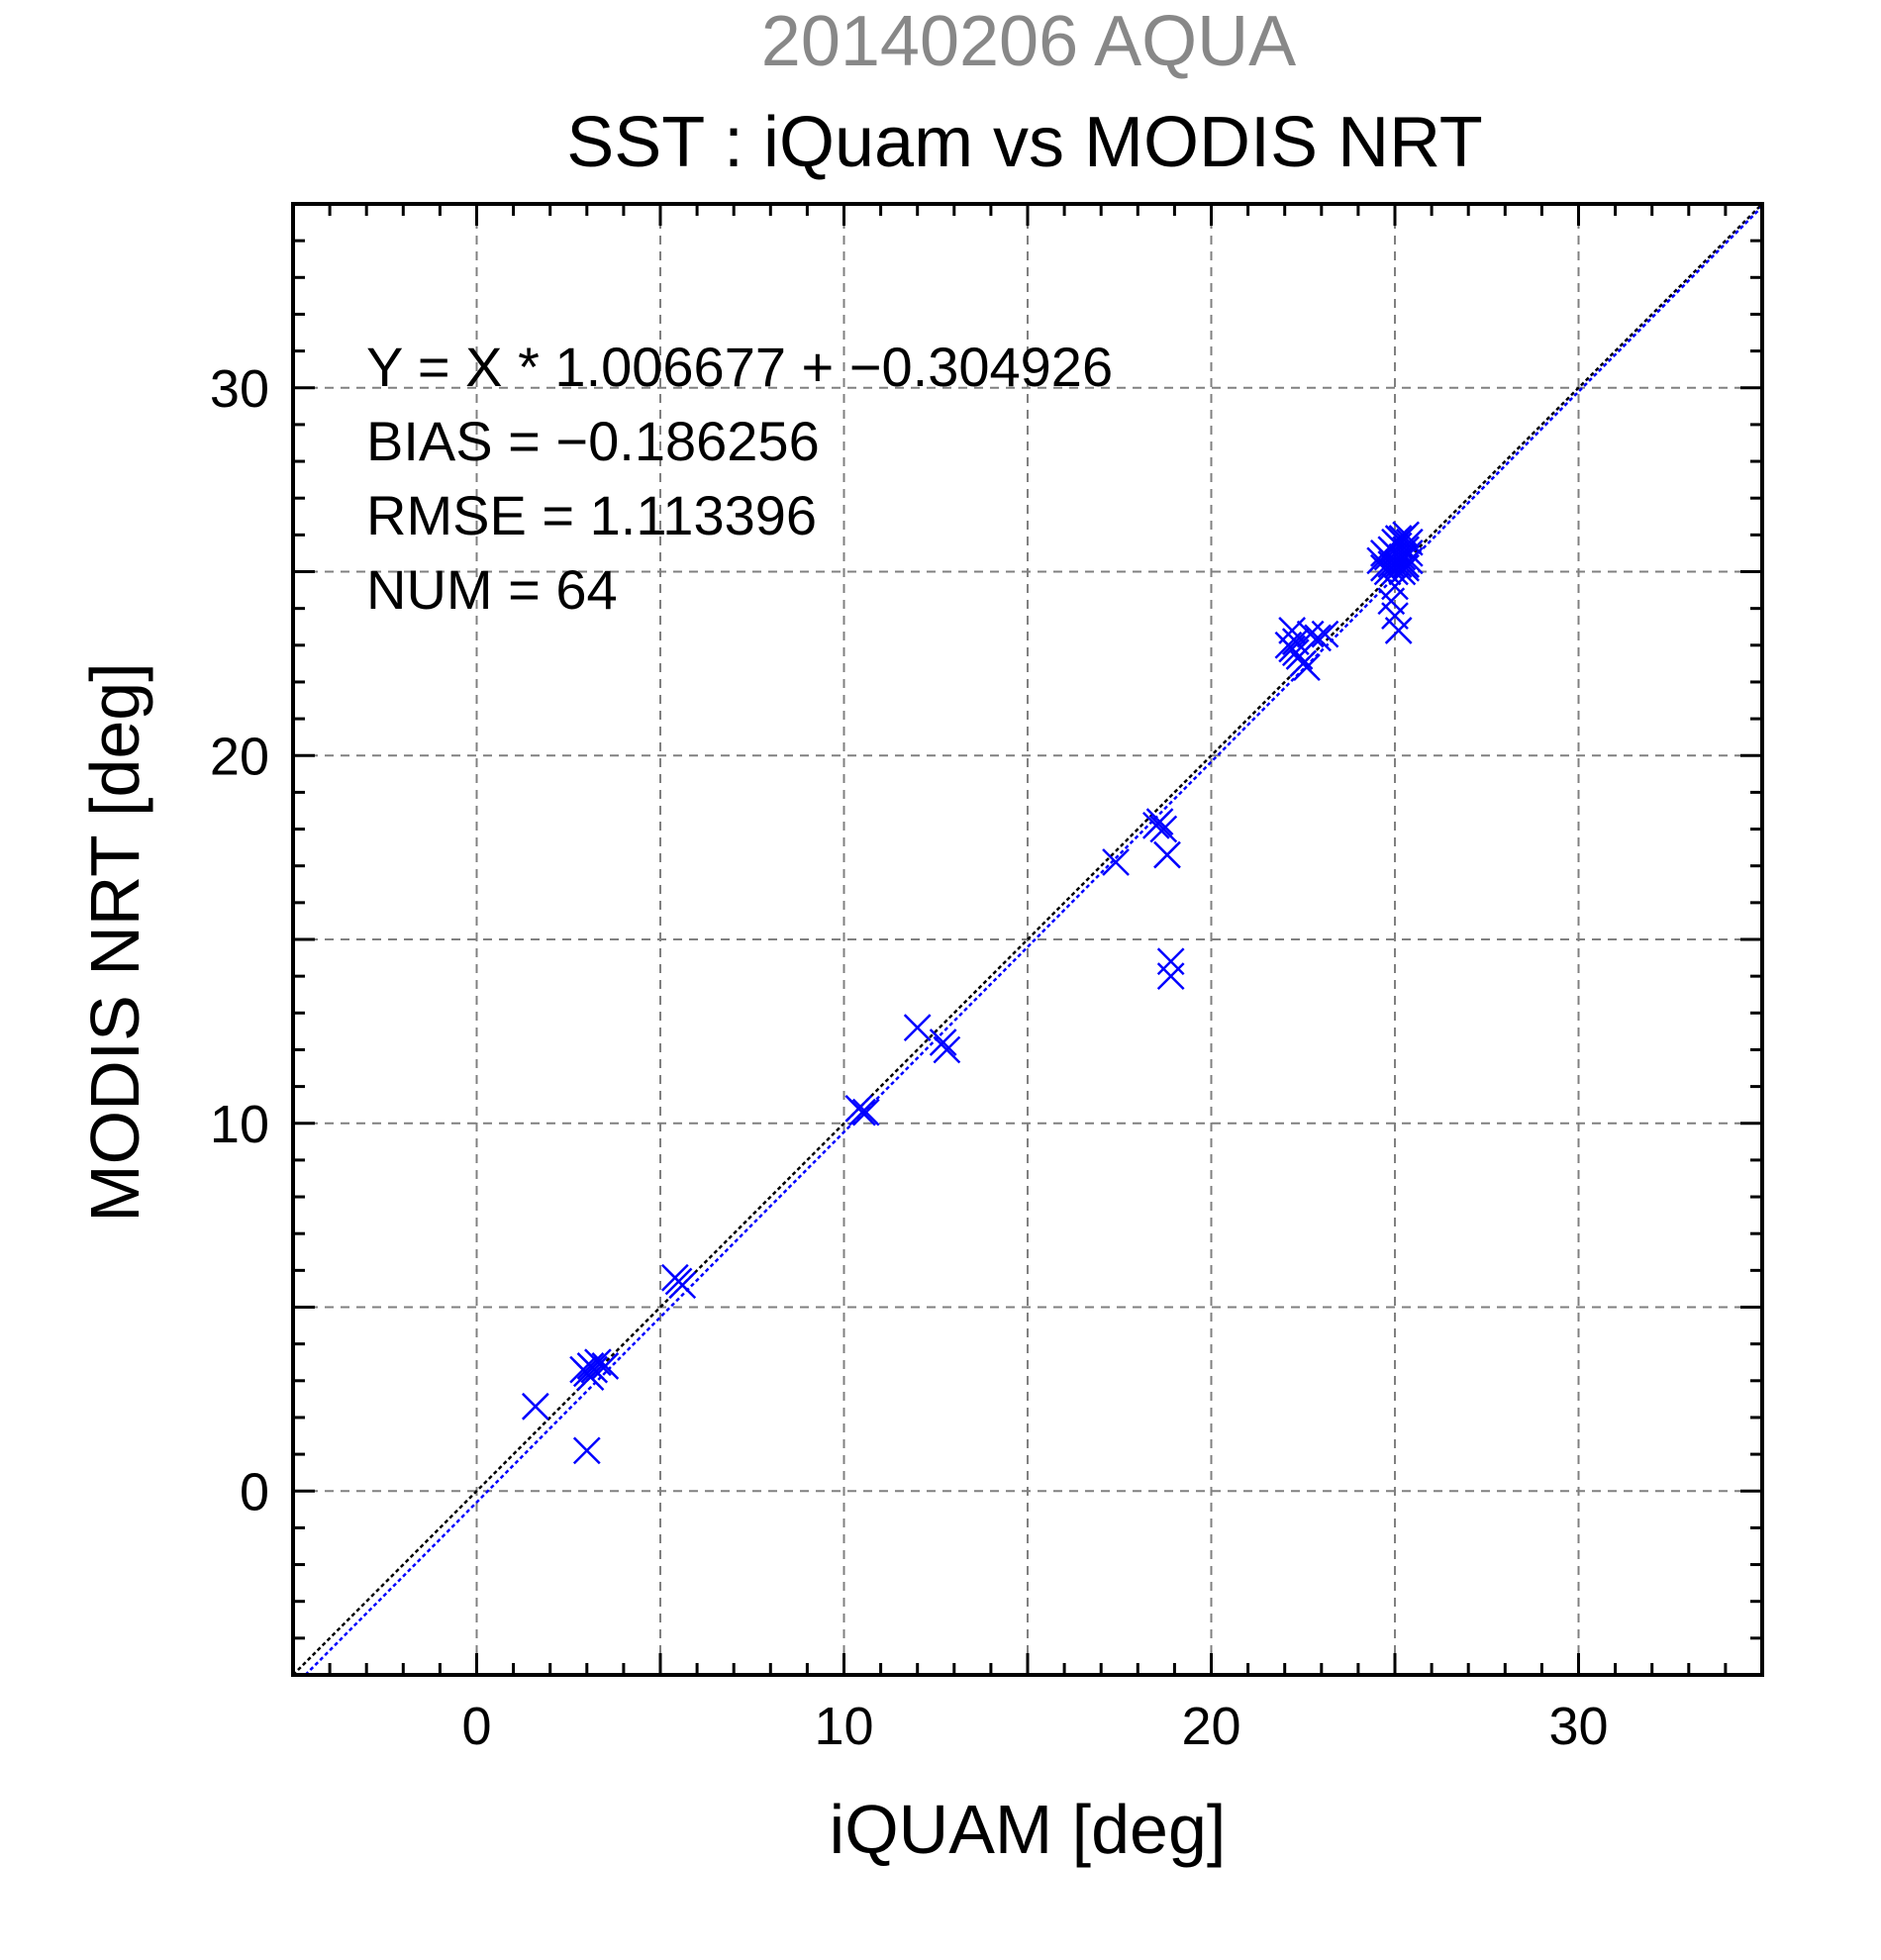 This screenshot has height=1960, width=1881. What do you see at coordinates (240, 756) in the screenshot?
I see `y-tick-label: 20` at bounding box center [240, 756].